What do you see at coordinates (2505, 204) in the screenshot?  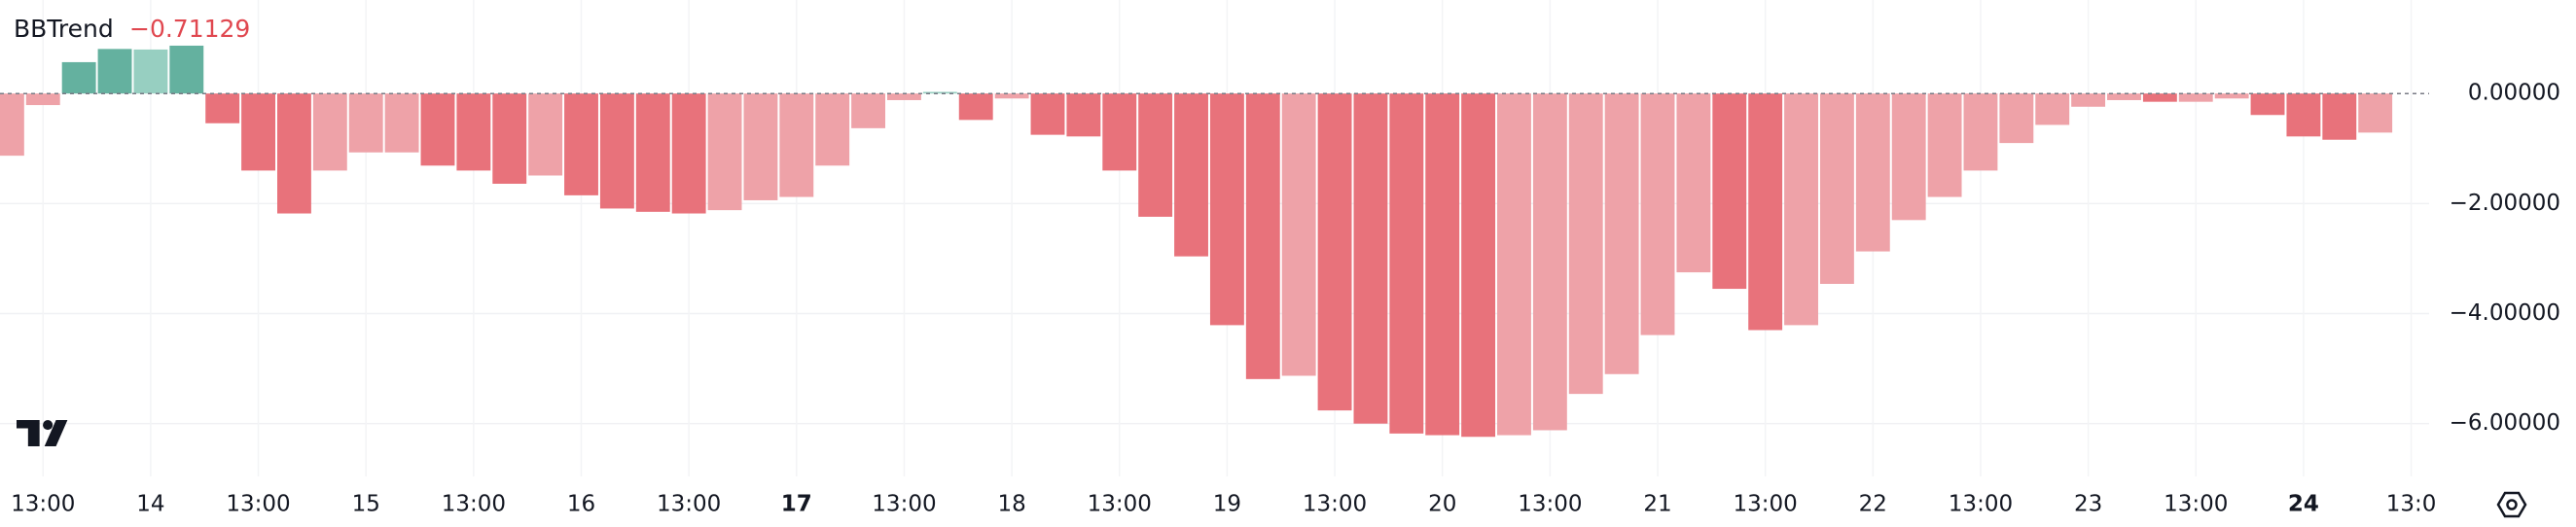 I see `y-tick-label: −2.00000` at bounding box center [2505, 204].